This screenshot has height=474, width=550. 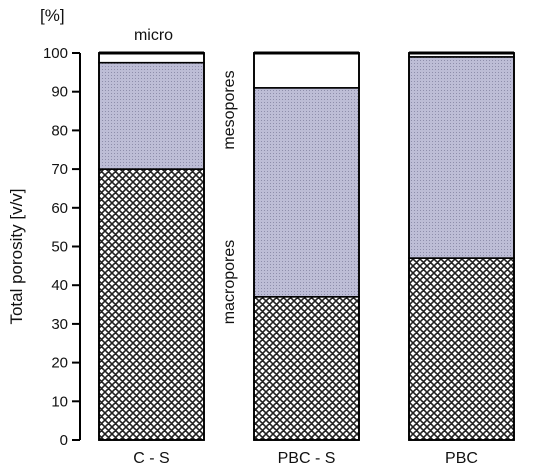 What do you see at coordinates (59, 401) in the screenshot?
I see `y-tick-label: 10` at bounding box center [59, 401].